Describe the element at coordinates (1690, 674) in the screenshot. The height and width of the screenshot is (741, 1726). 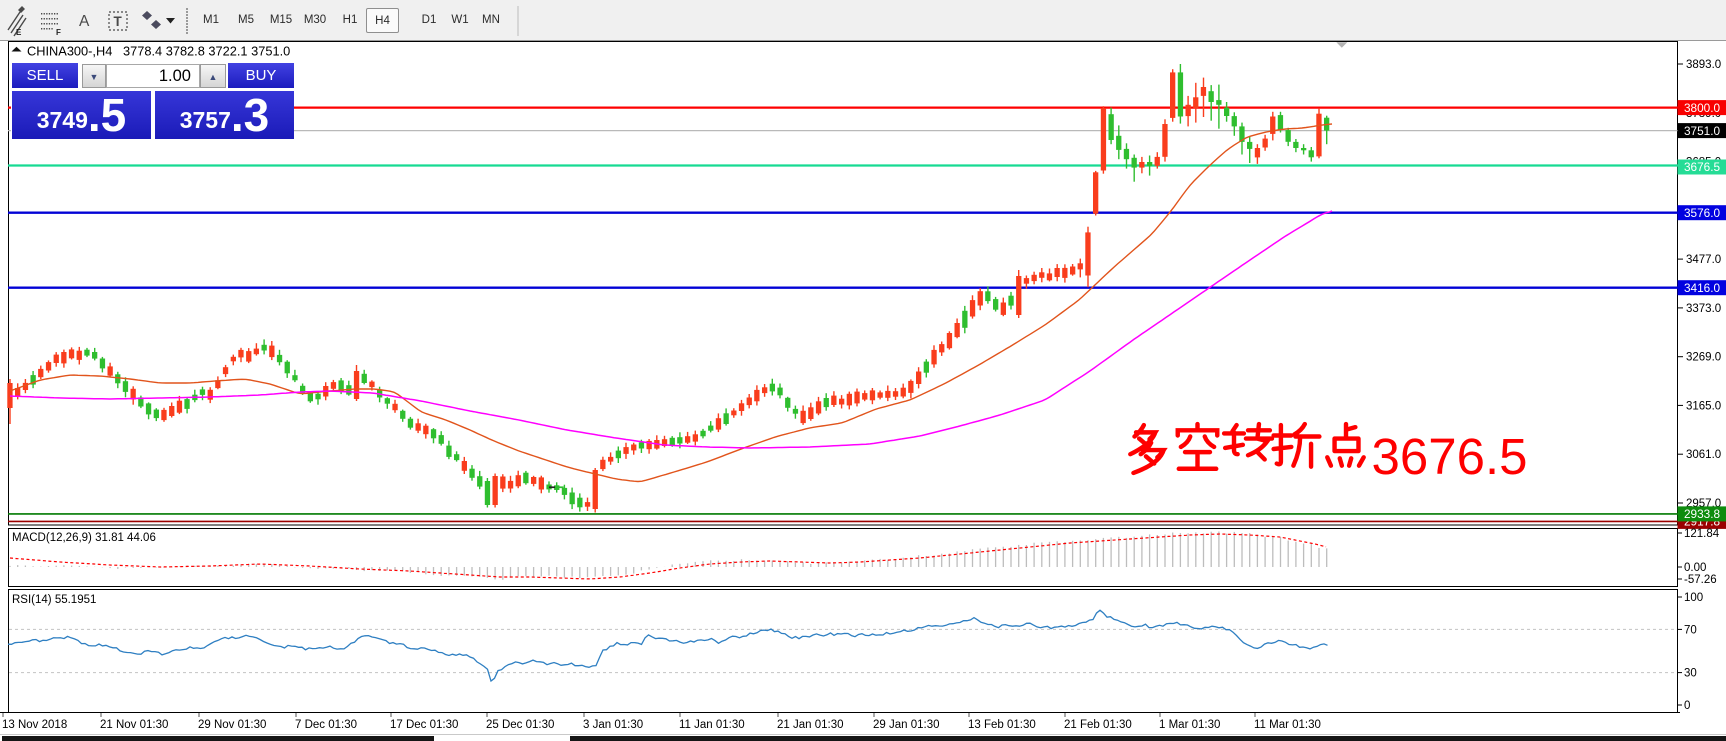
I see `svg-text: 30` at that location.